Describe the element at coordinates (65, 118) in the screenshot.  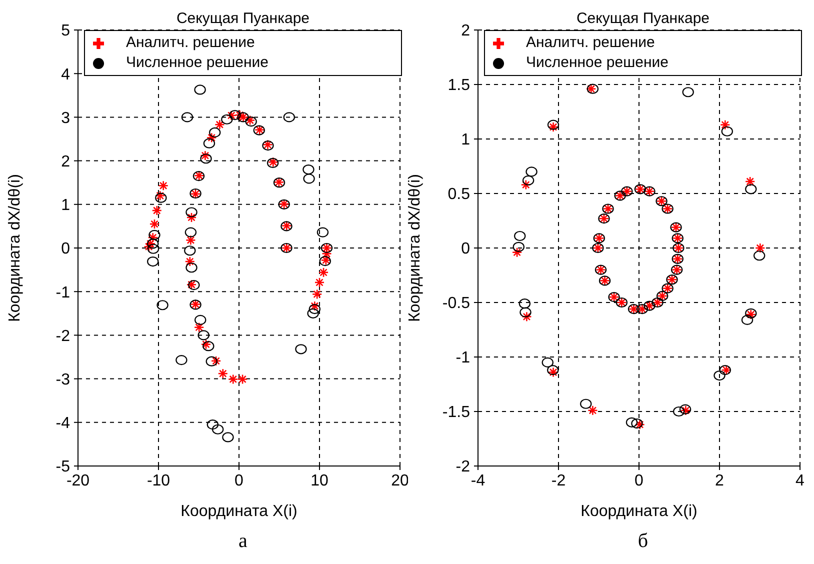
I see `y-tick-label: 3` at that location.